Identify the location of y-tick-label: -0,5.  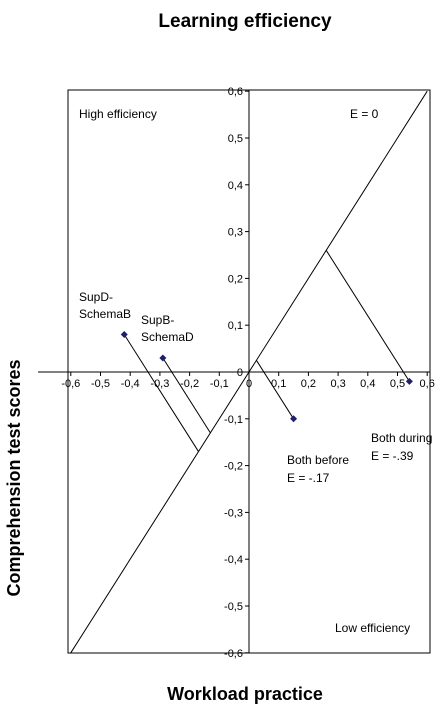
(233, 607).